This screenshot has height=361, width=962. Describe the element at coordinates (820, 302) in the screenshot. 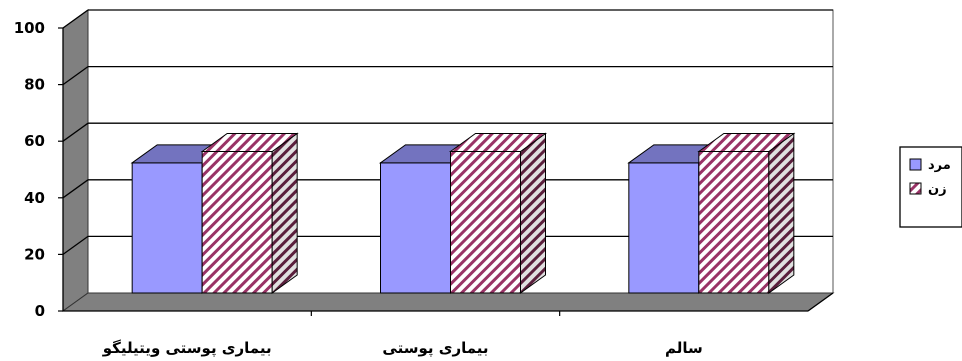

I see `x-axis-depth` at that location.